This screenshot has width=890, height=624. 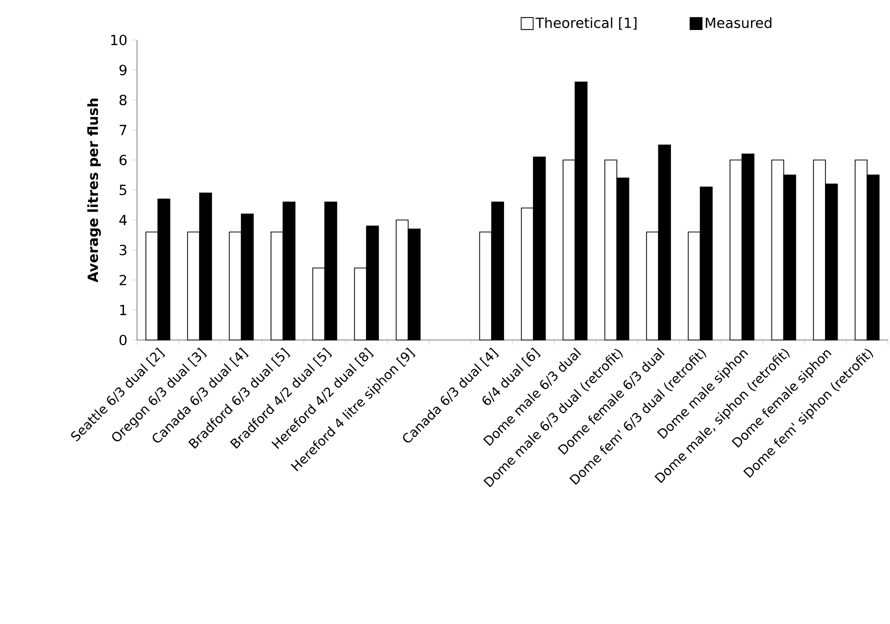 What do you see at coordinates (123, 250) in the screenshot?
I see `y-tick-label: 3` at bounding box center [123, 250].